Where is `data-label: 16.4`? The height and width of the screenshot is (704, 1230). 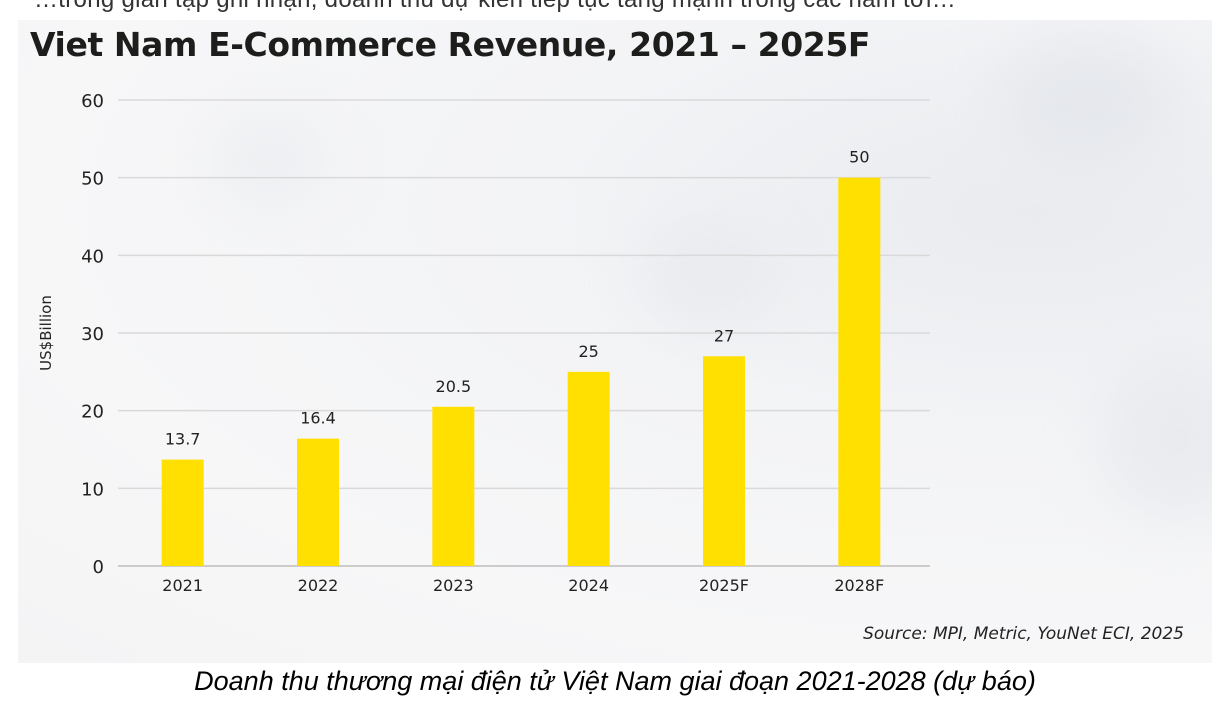 data-label: 16.4 is located at coordinates (318, 418).